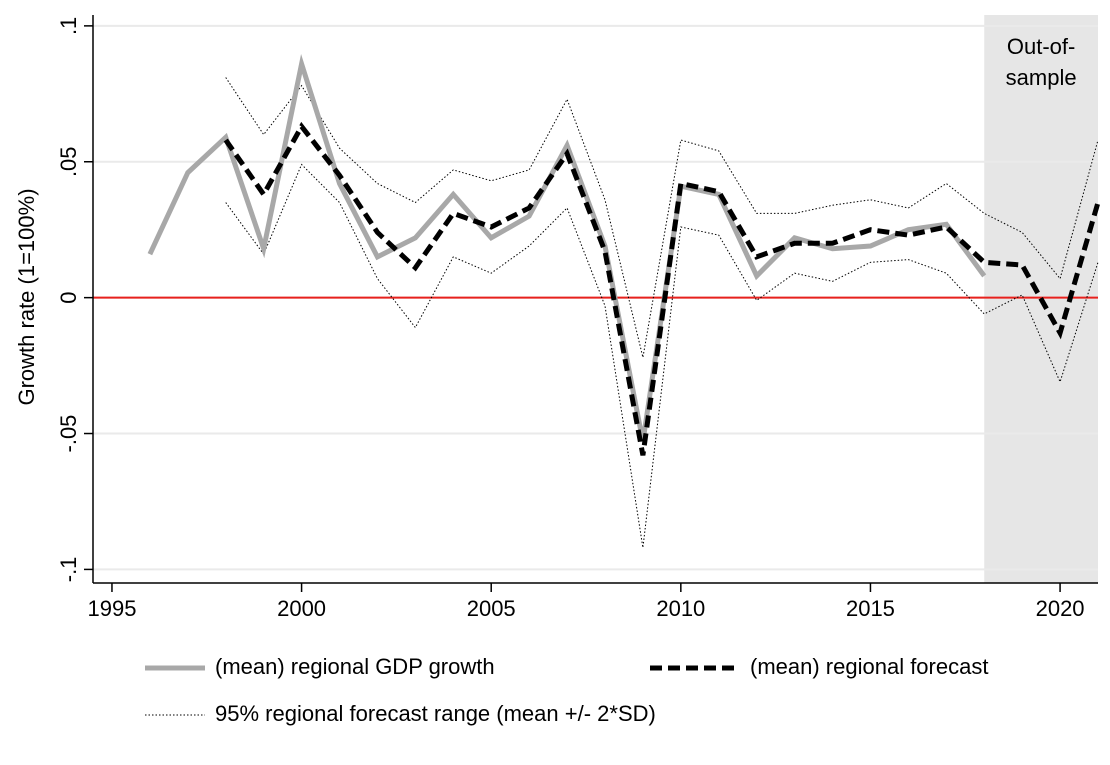  Describe the element at coordinates (68, 161) in the screenshot. I see `y-tick-label: .05` at that location.